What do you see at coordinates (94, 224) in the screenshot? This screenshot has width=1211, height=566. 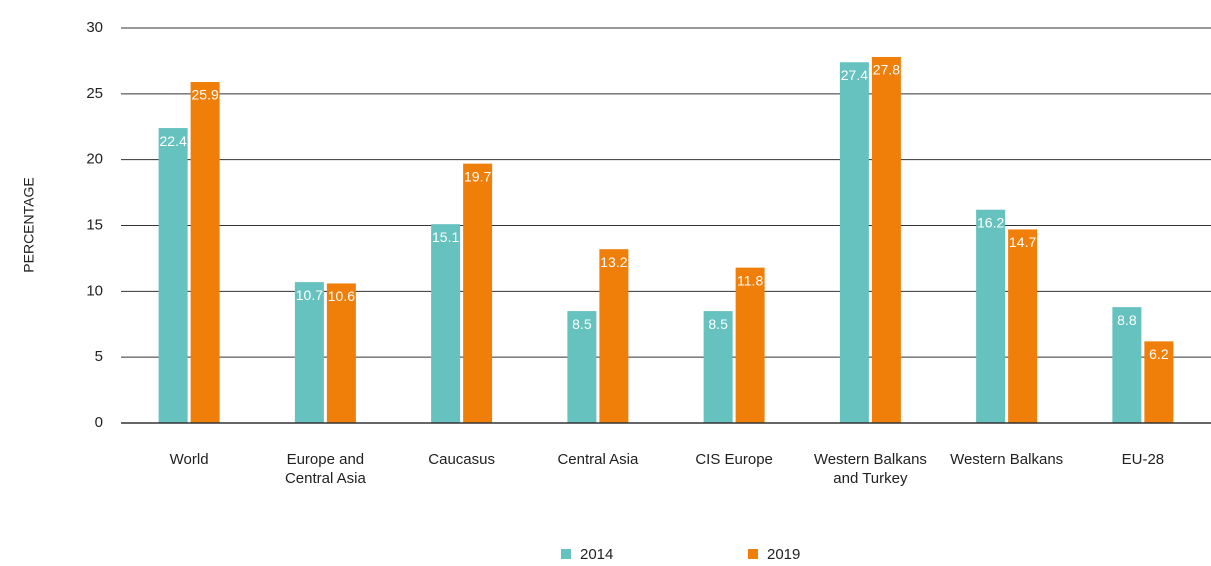 I see `y-tick-label: 15` at bounding box center [94, 224].